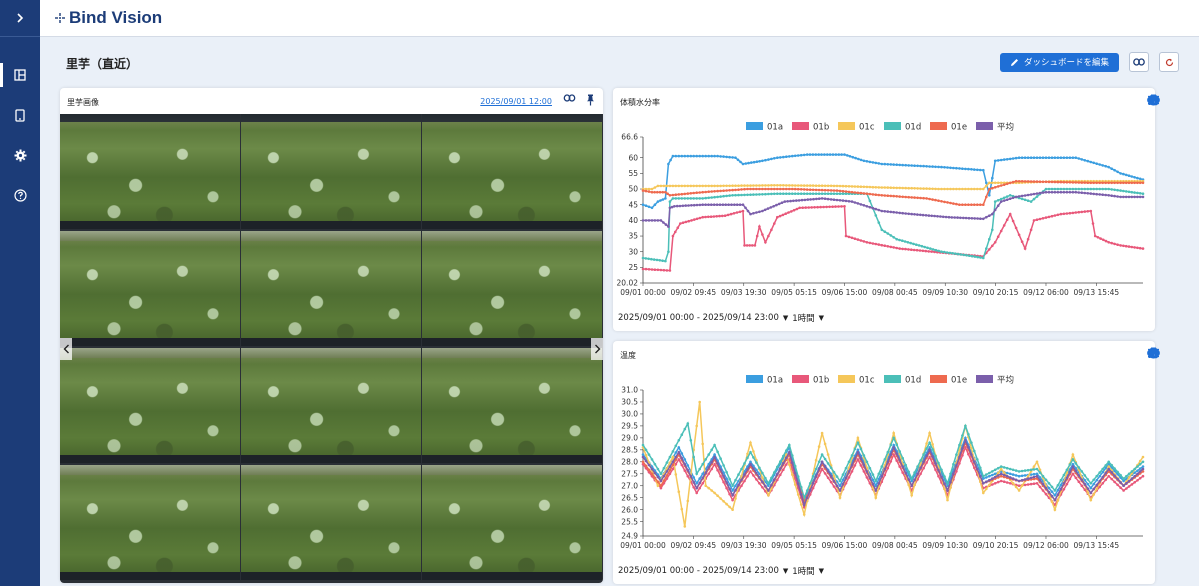 Image resolution: width=1199 pixels, height=586 pixels. I want to click on field-photo, so click(331, 405).